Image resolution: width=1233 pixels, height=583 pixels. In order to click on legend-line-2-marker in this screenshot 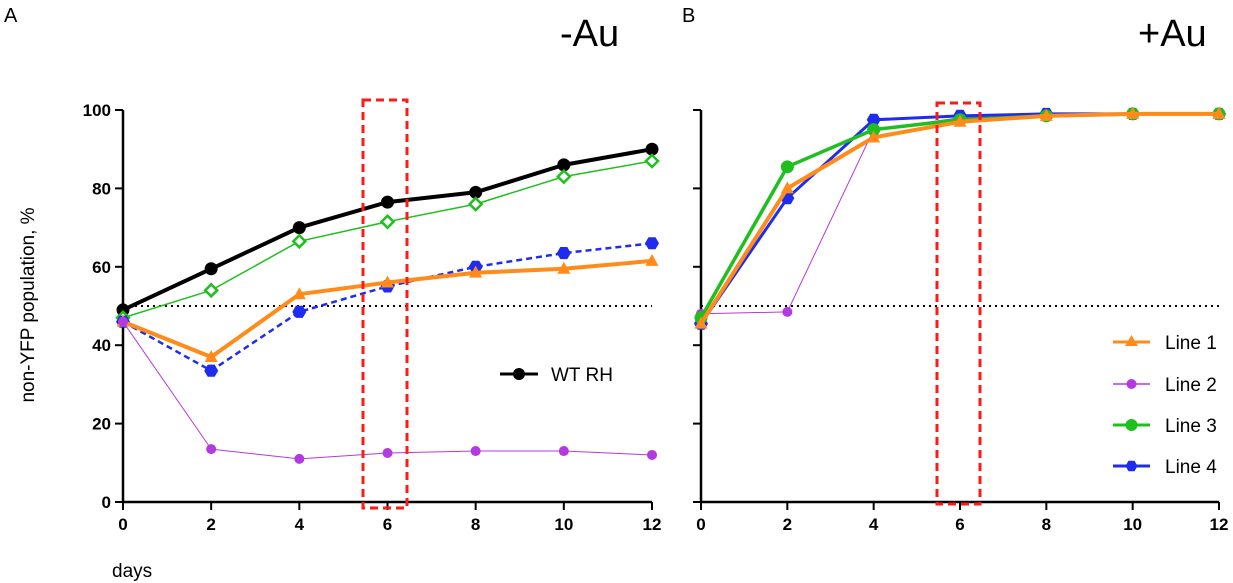, I will do `click(1131, 384)`.